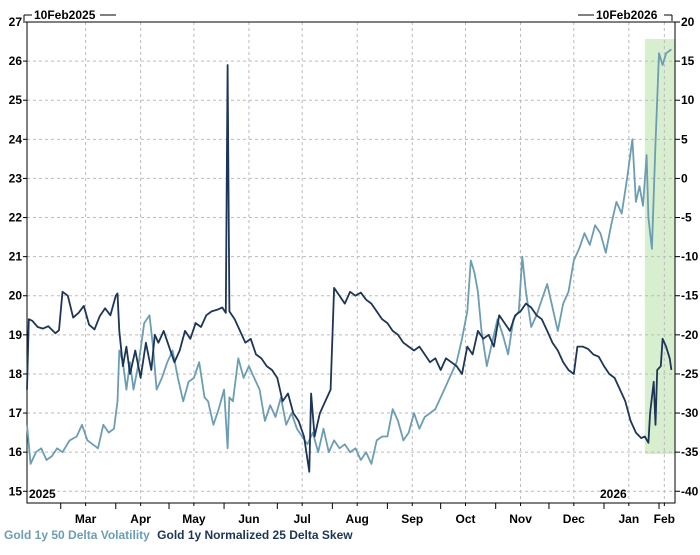  Describe the element at coordinates (688, 22) in the screenshot. I see `right-y-tick-label: 20` at that location.